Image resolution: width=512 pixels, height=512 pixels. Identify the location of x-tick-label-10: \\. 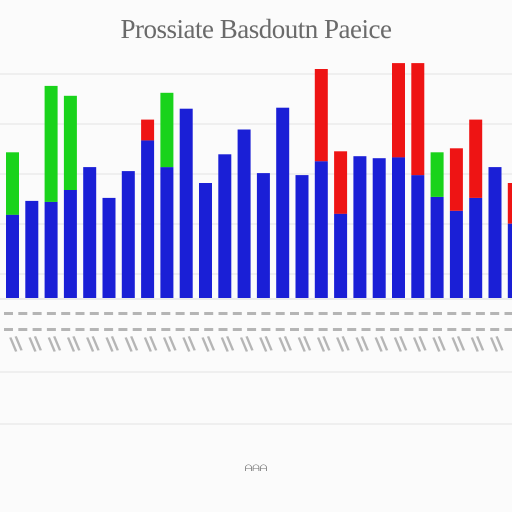
(190, 345).